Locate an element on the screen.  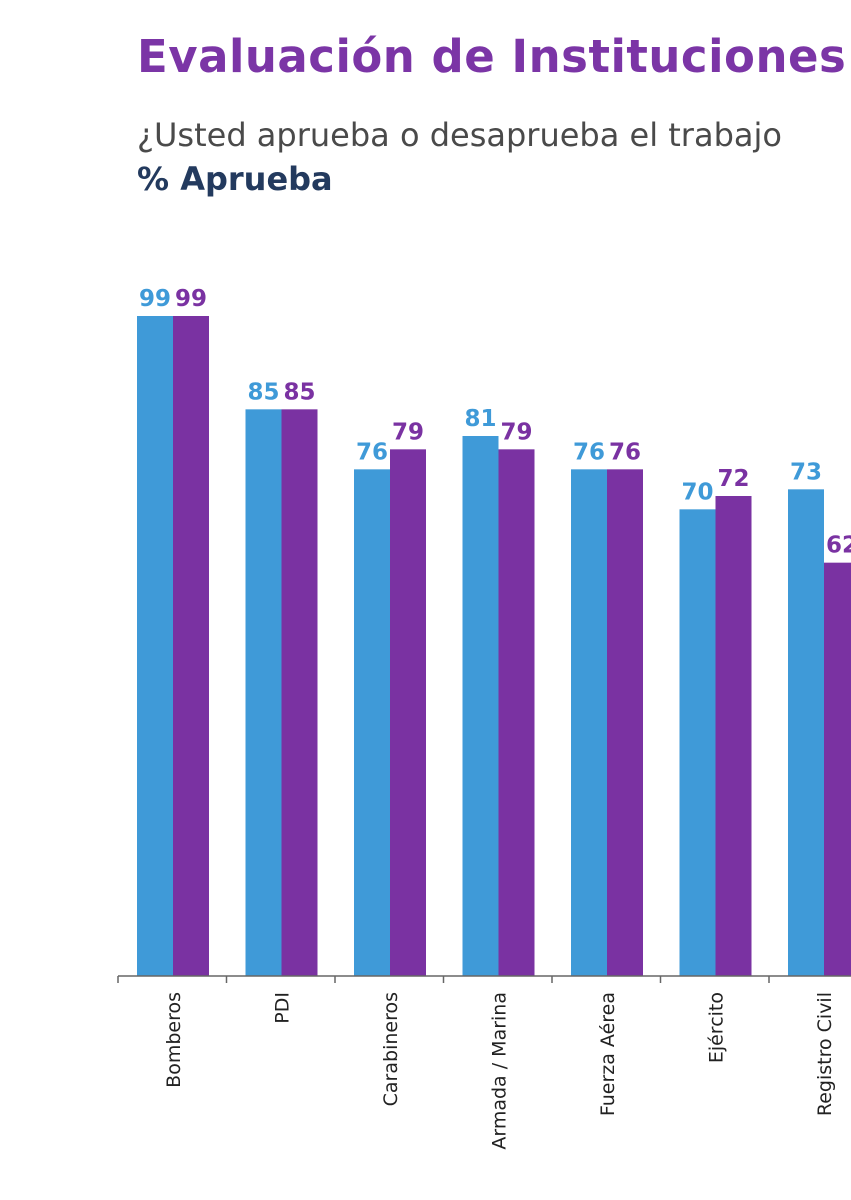
metric-label: % Aprueba is located at coordinates (235, 179).